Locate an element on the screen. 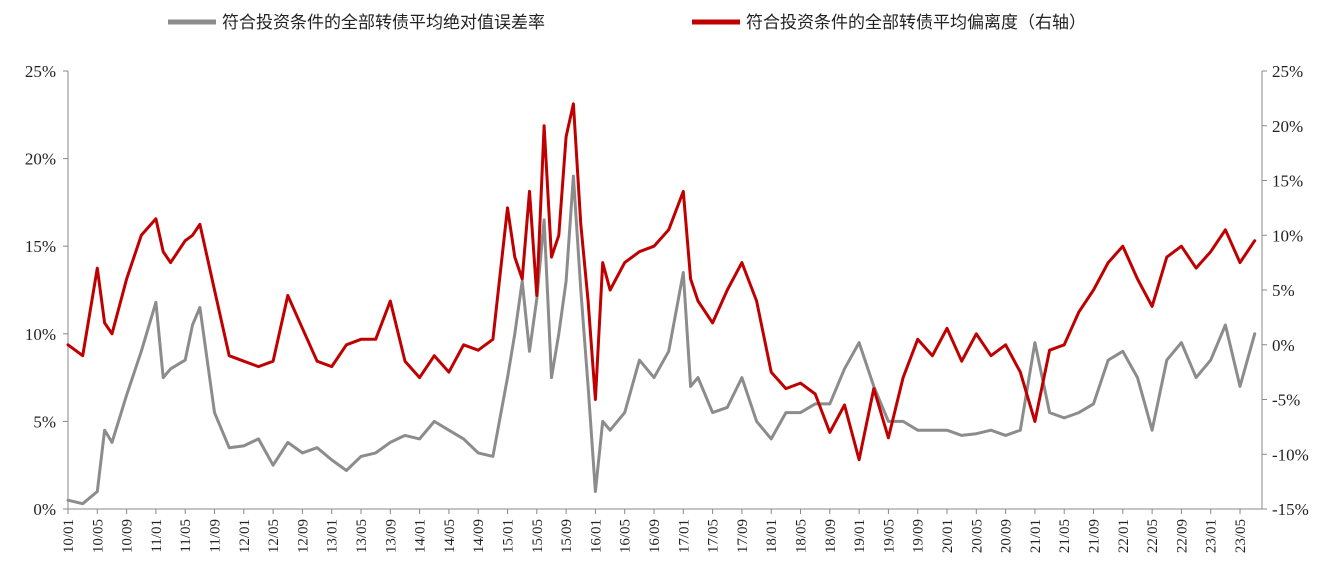  x-tick-label: 13/09 is located at coordinates (391, 536).